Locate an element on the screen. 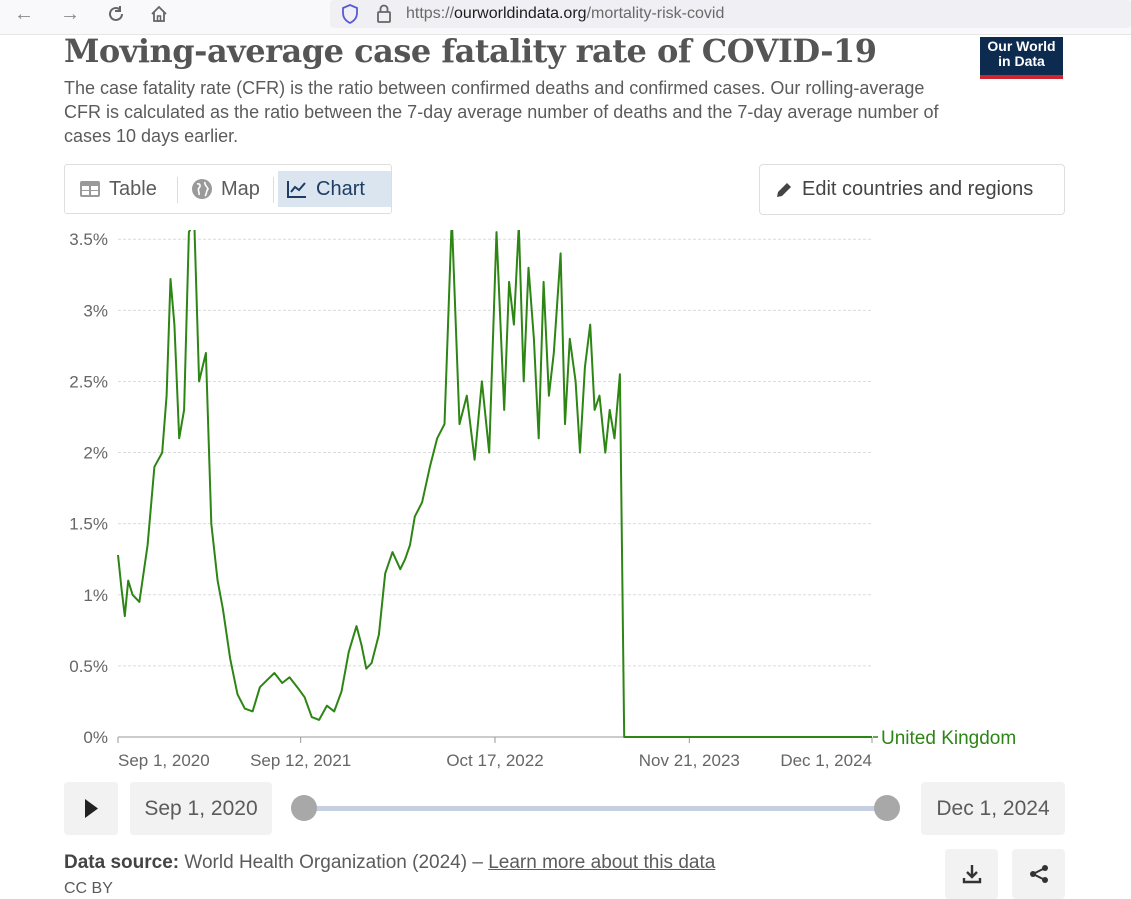 The width and height of the screenshot is (1131, 899). table-icon is located at coordinates (90, 189).